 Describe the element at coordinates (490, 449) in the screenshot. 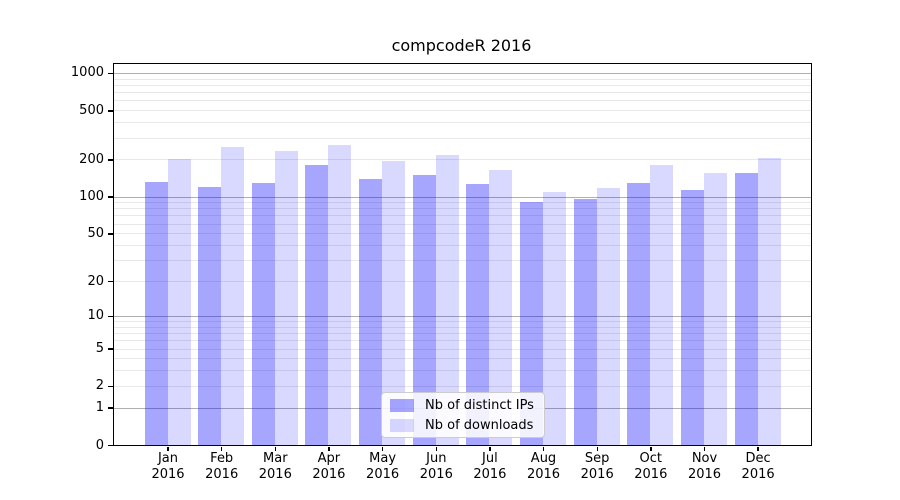

I see `x-tick-mark-jul` at that location.